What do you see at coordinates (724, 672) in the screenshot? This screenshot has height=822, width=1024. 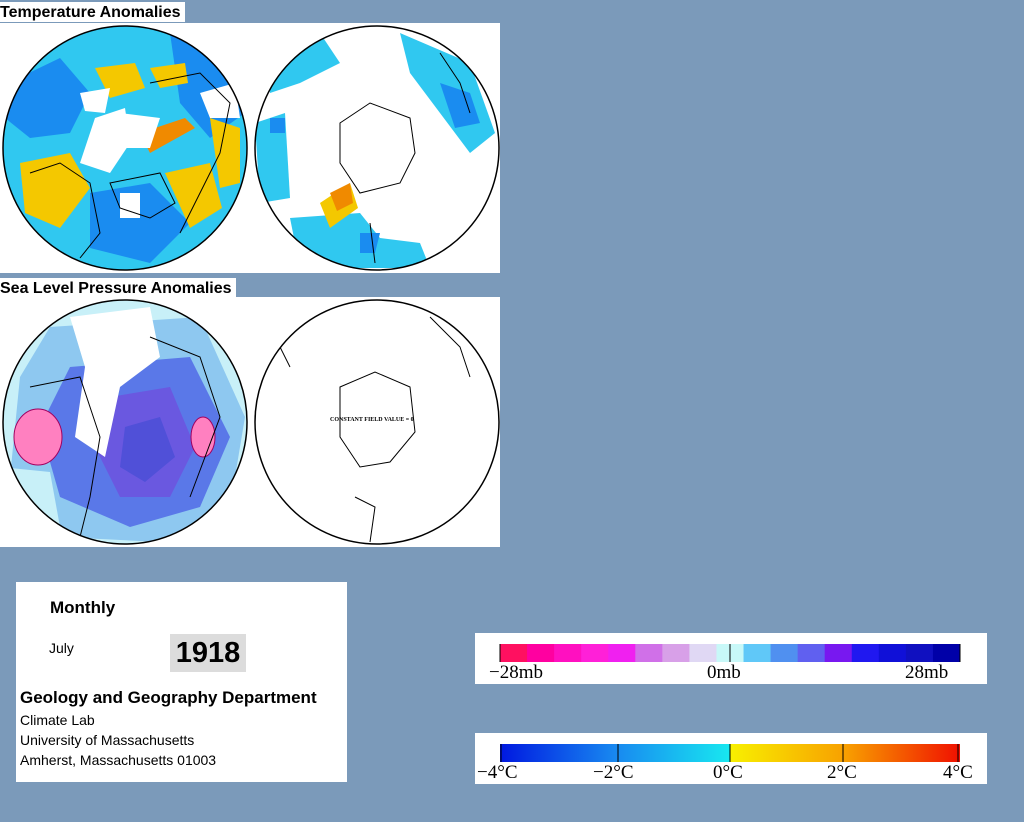 I see `pressure-label-zero: 0mb` at bounding box center [724, 672].